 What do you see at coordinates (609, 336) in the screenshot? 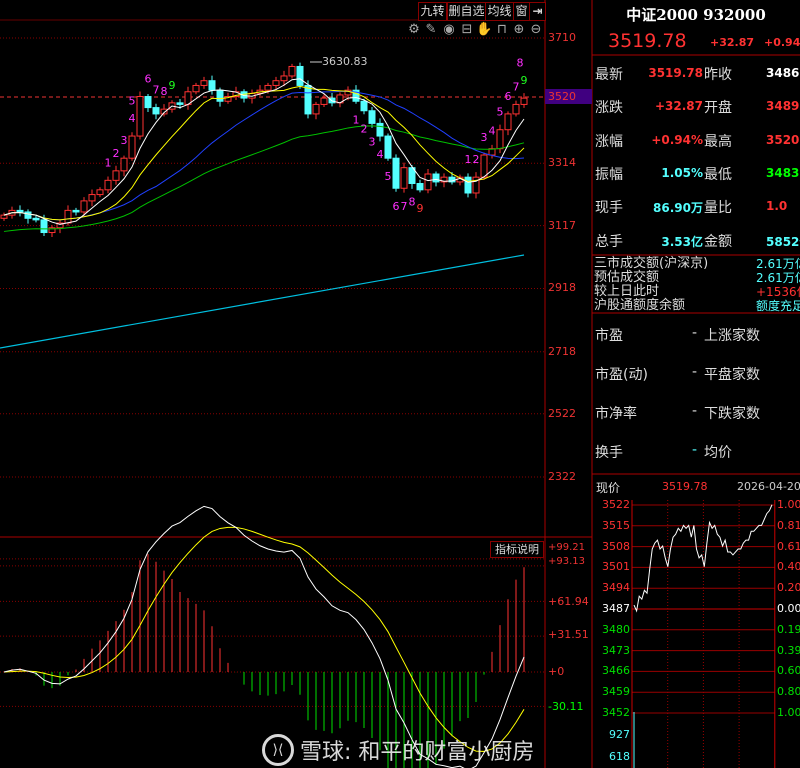
I see `stat-label: 市盈` at bounding box center [609, 336].